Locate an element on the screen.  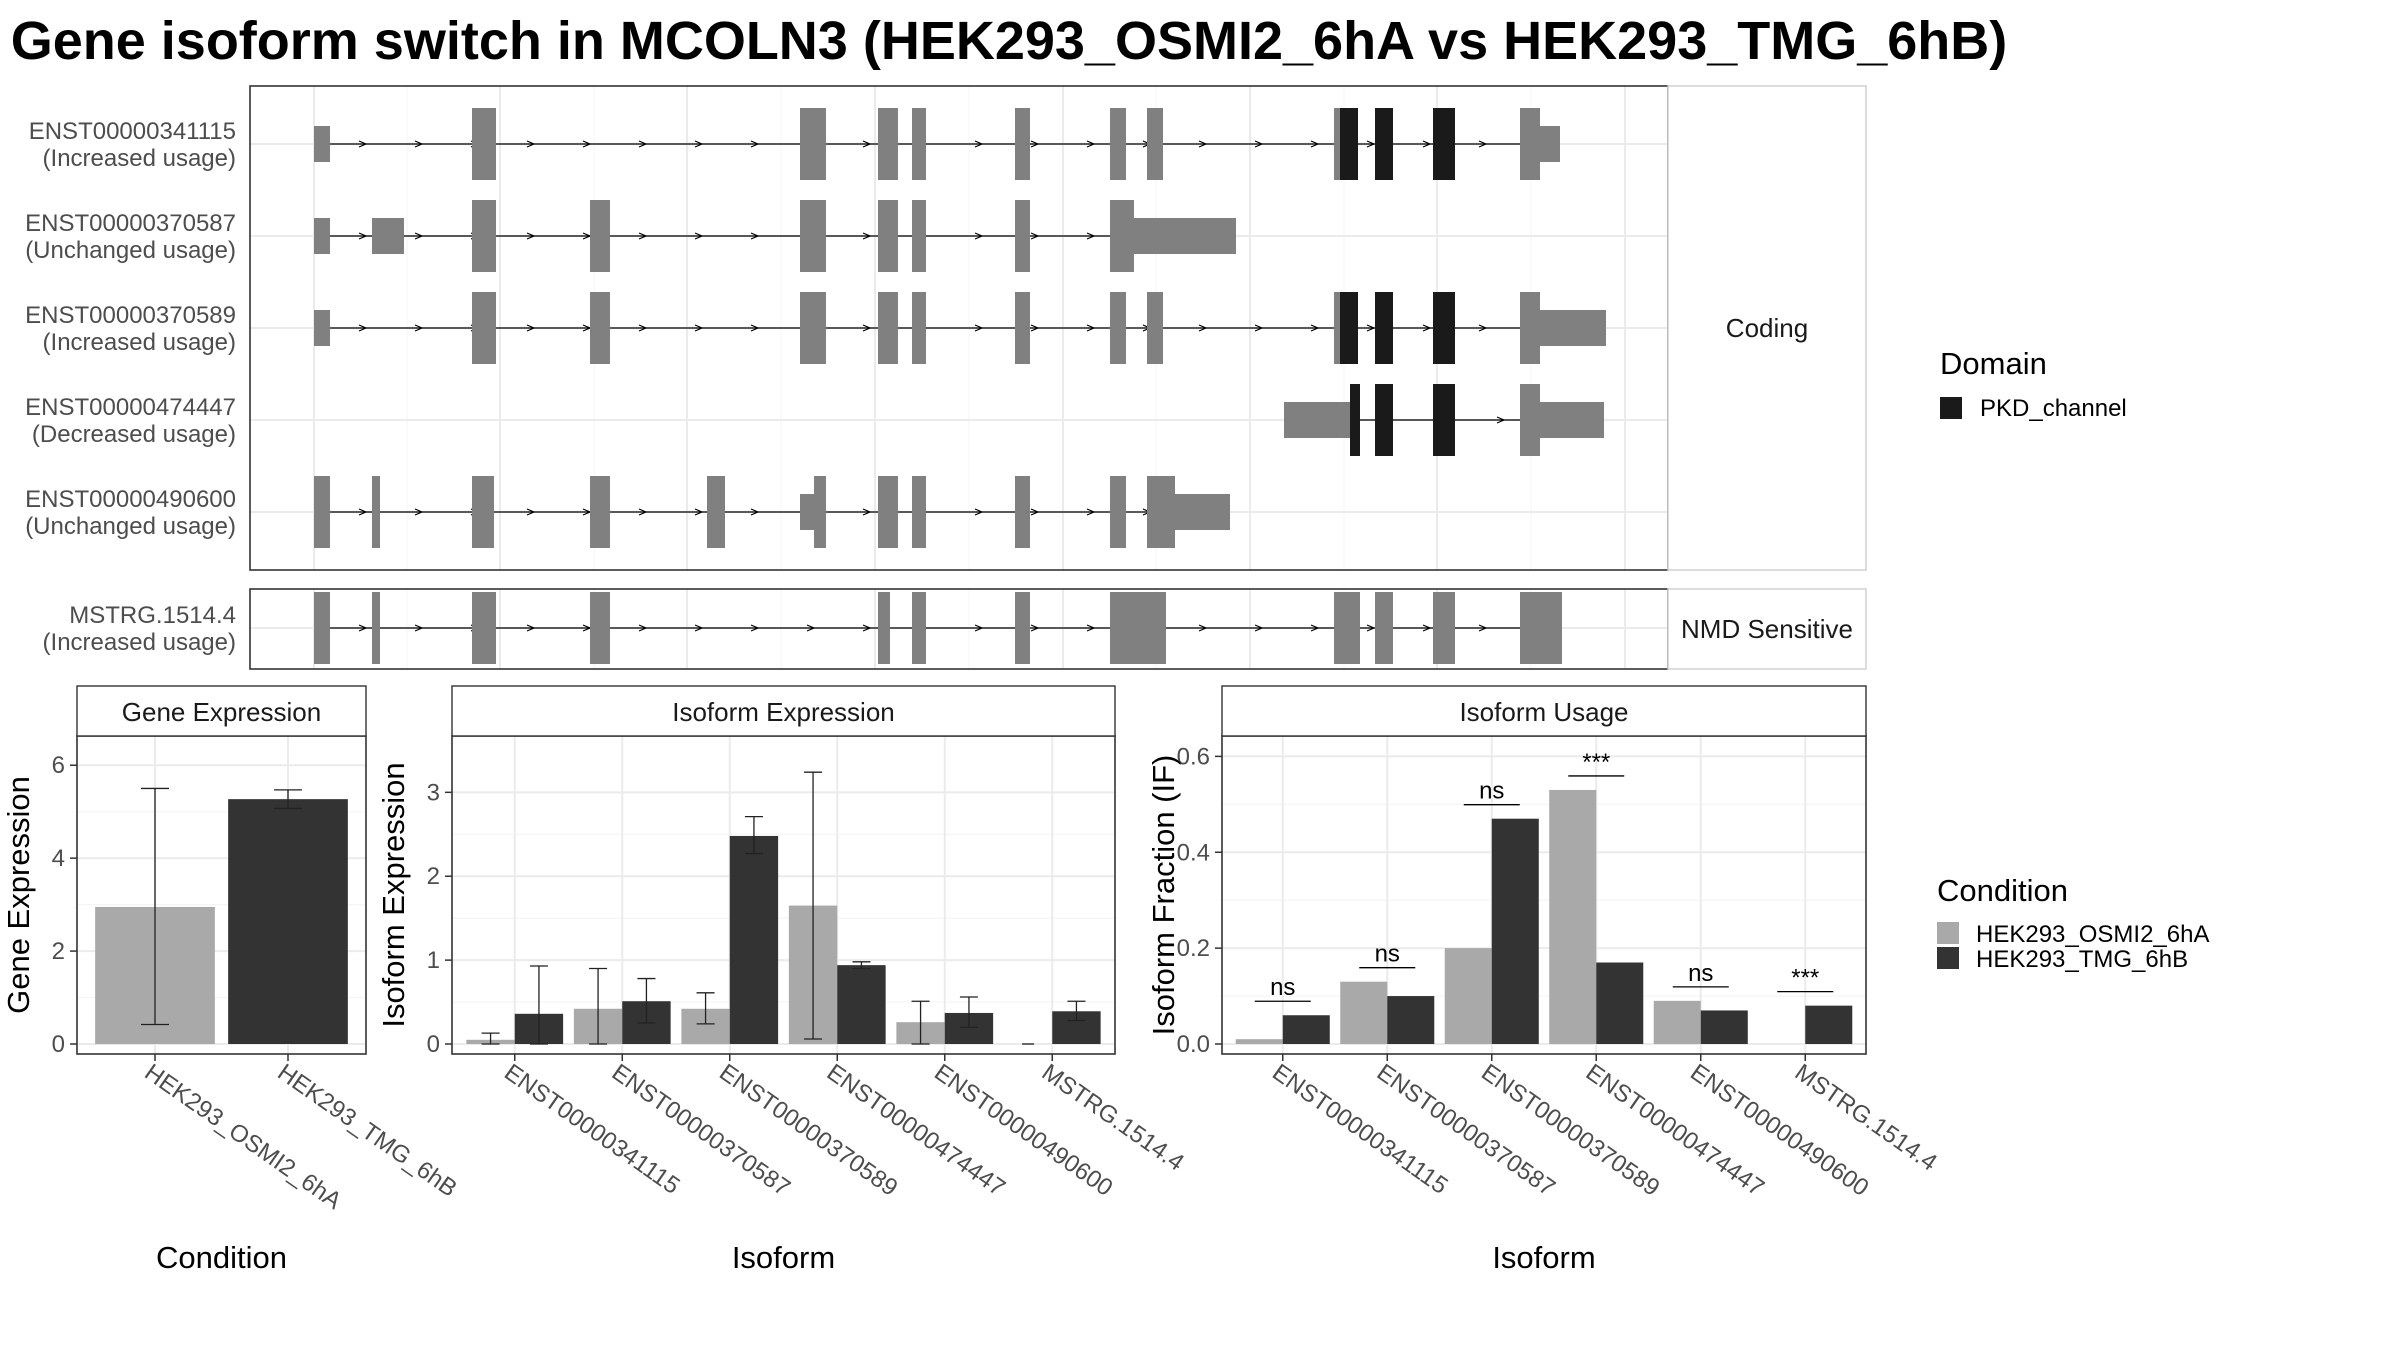
transcript-MSTRG.1514.4: MSTRG.1514.4(Increased usage) is located at coordinates (802, 628).